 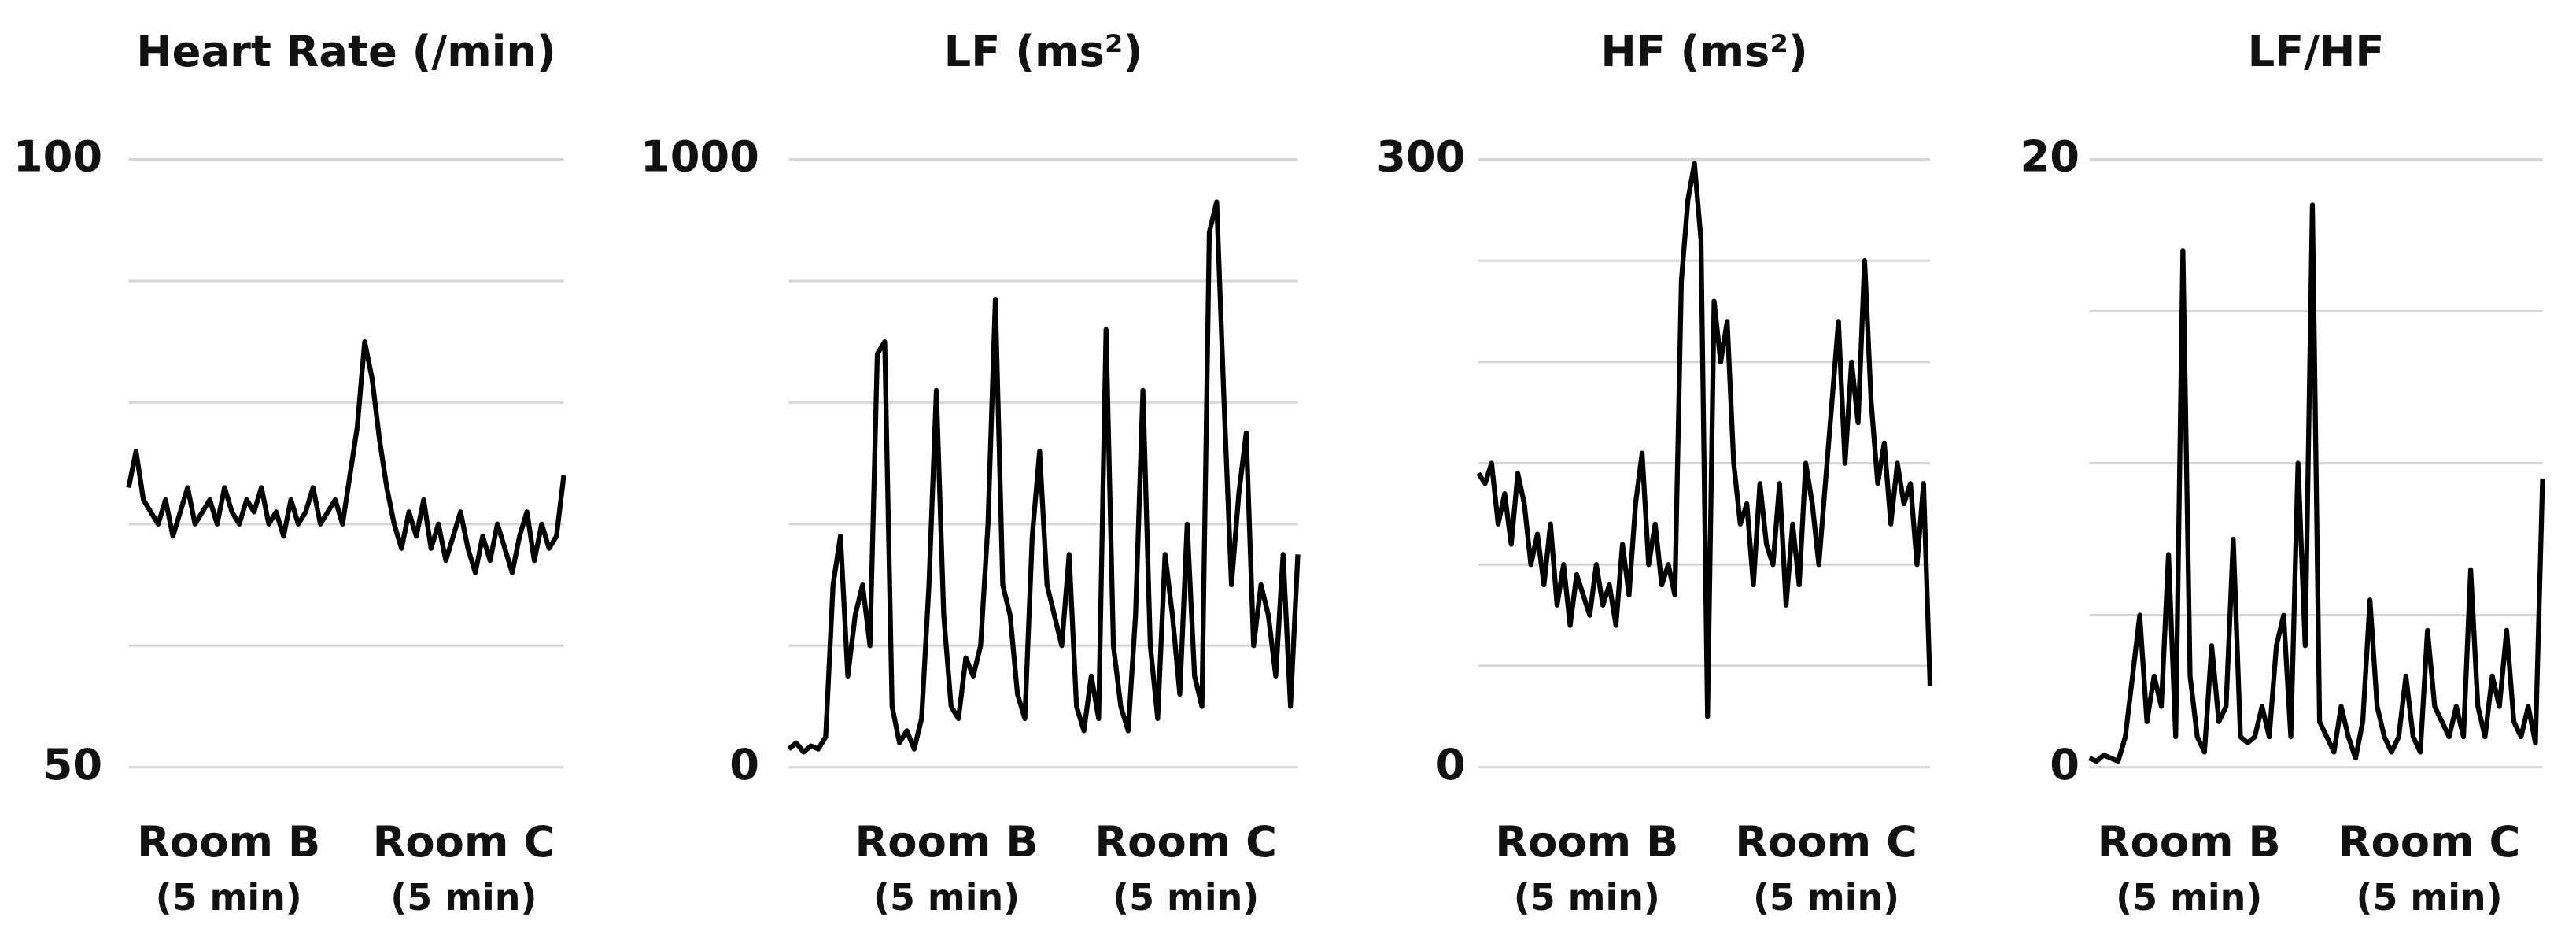 I want to click on chart-title: LF (ms²), so click(x=1043, y=51).